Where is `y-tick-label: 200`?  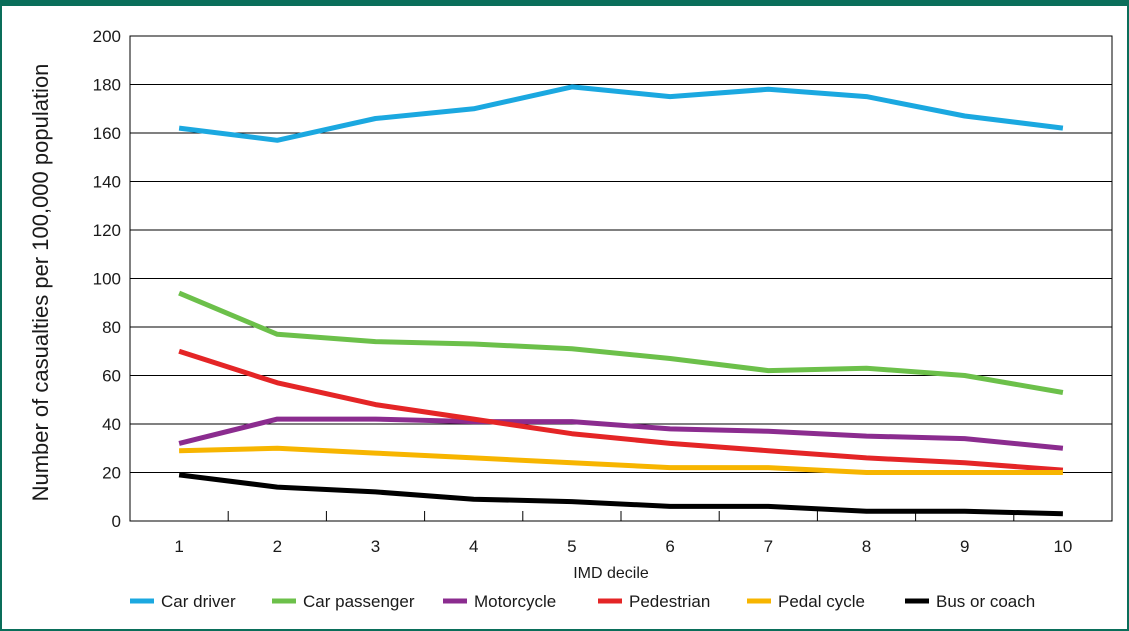 y-tick-label: 200 is located at coordinates (107, 36).